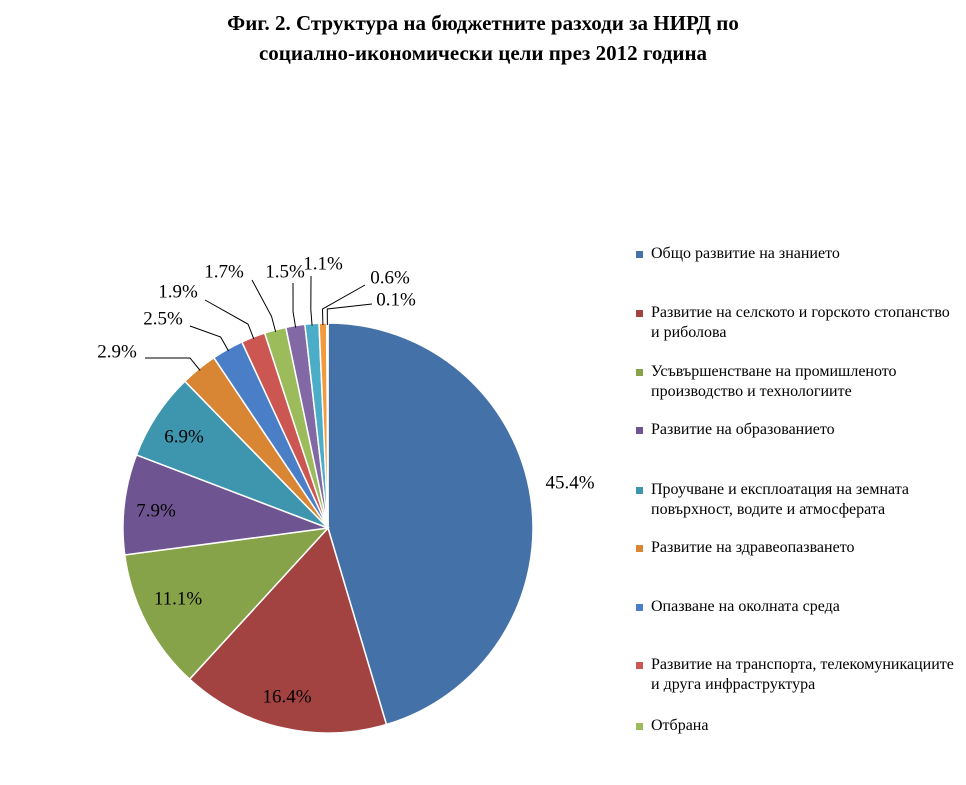  What do you see at coordinates (178, 291) in the screenshot?
I see `slice-data-label: 1.9%` at bounding box center [178, 291].